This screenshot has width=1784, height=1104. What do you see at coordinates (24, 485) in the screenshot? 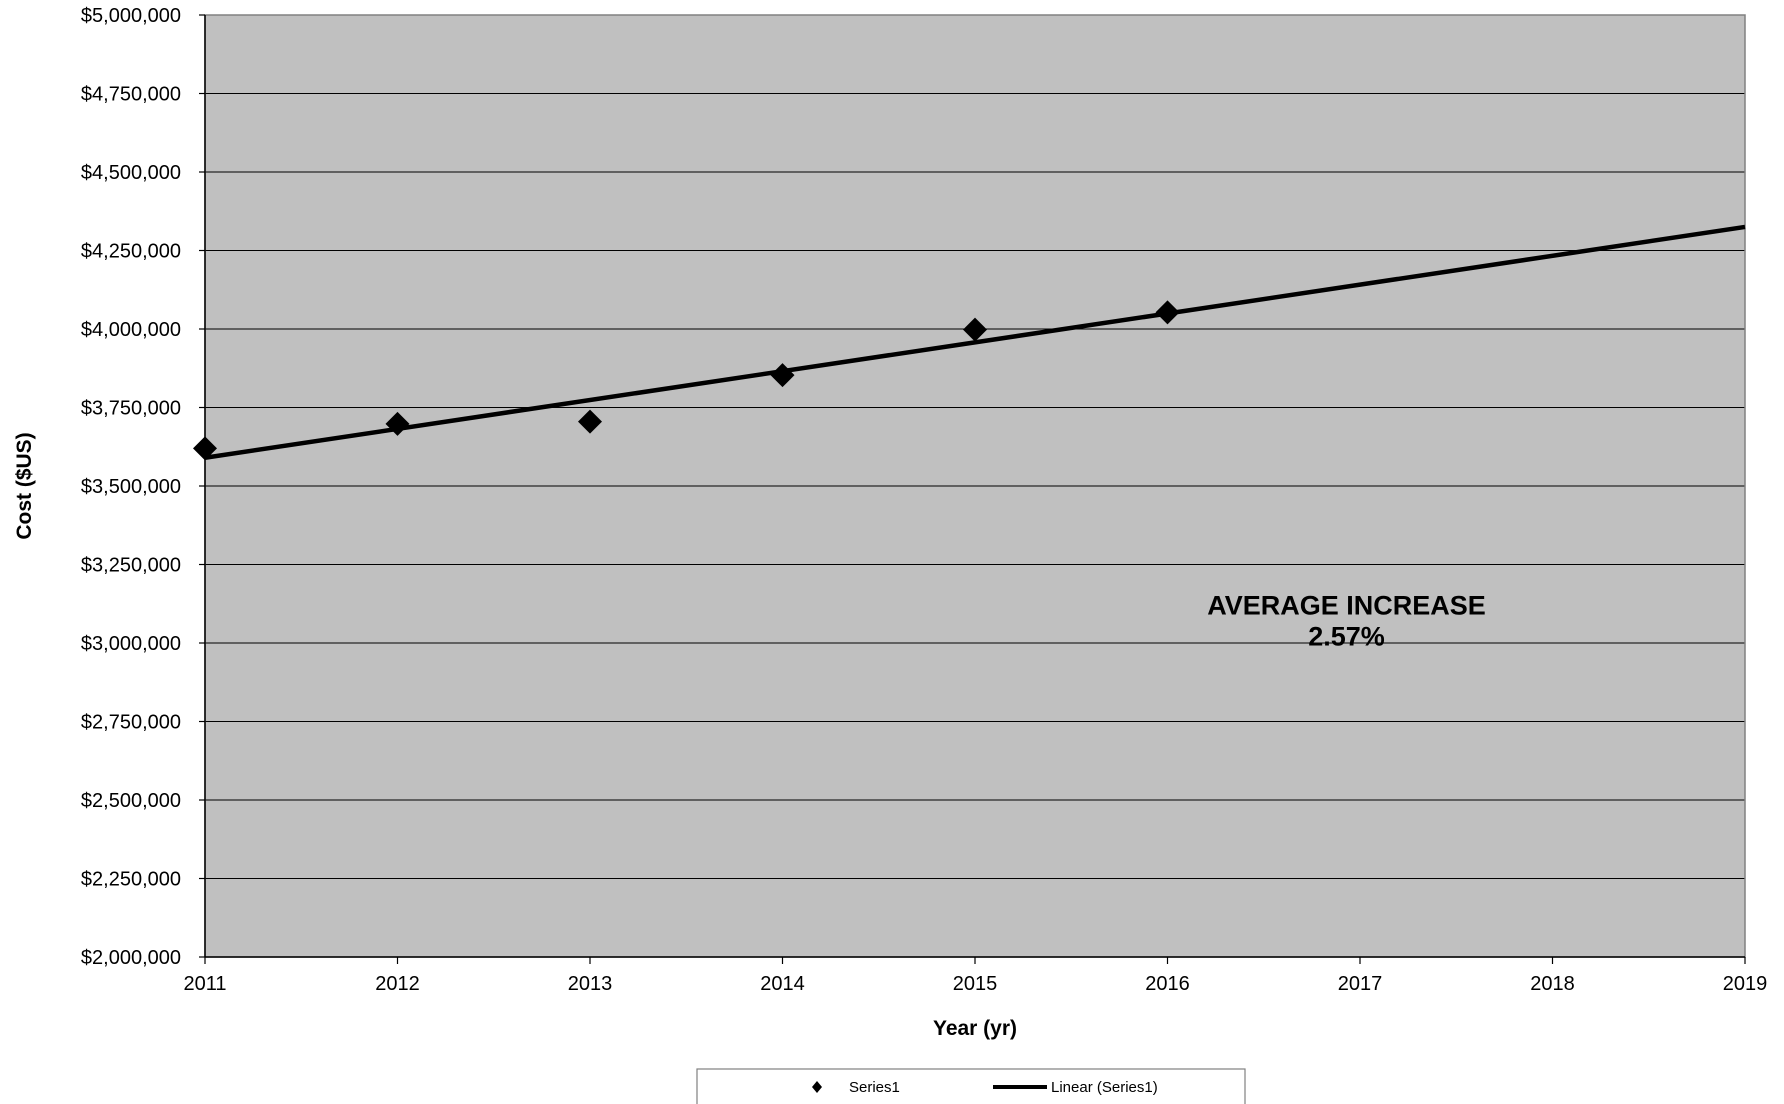
I see `y-axis-title: Cost ($US)` at bounding box center [24, 485].